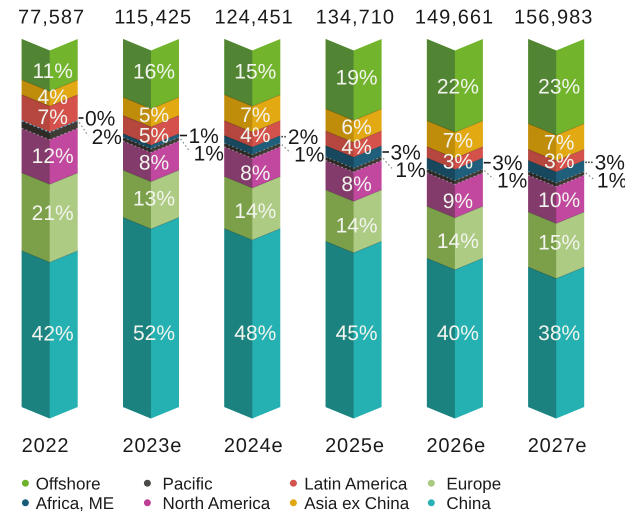 Image resolution: width=625 pixels, height=525 pixels. What do you see at coordinates (153, 446) in the screenshot?
I see `svg-text: 2023e` at bounding box center [153, 446].